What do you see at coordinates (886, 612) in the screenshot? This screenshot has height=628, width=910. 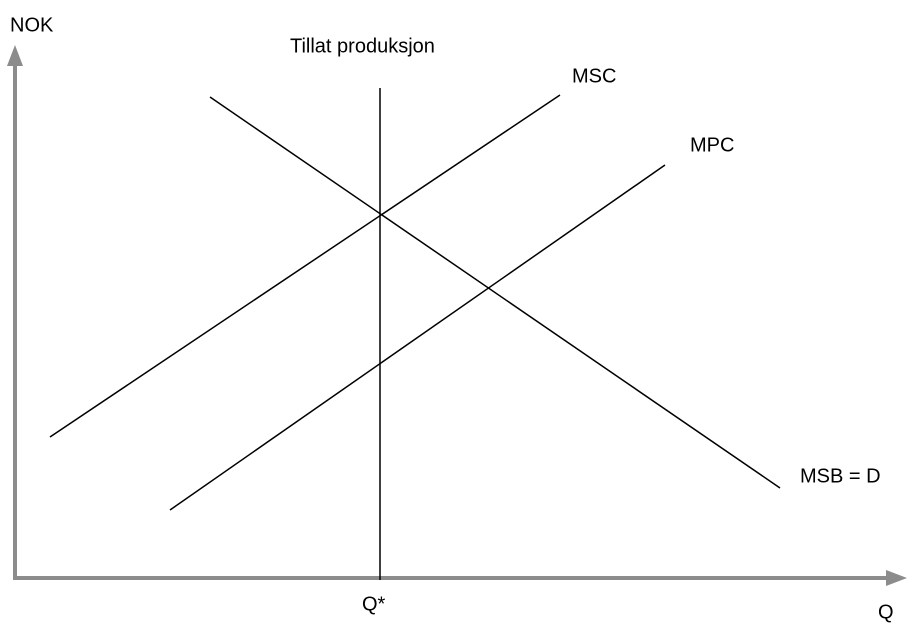 I see `x-axis-label: Q` at bounding box center [886, 612].